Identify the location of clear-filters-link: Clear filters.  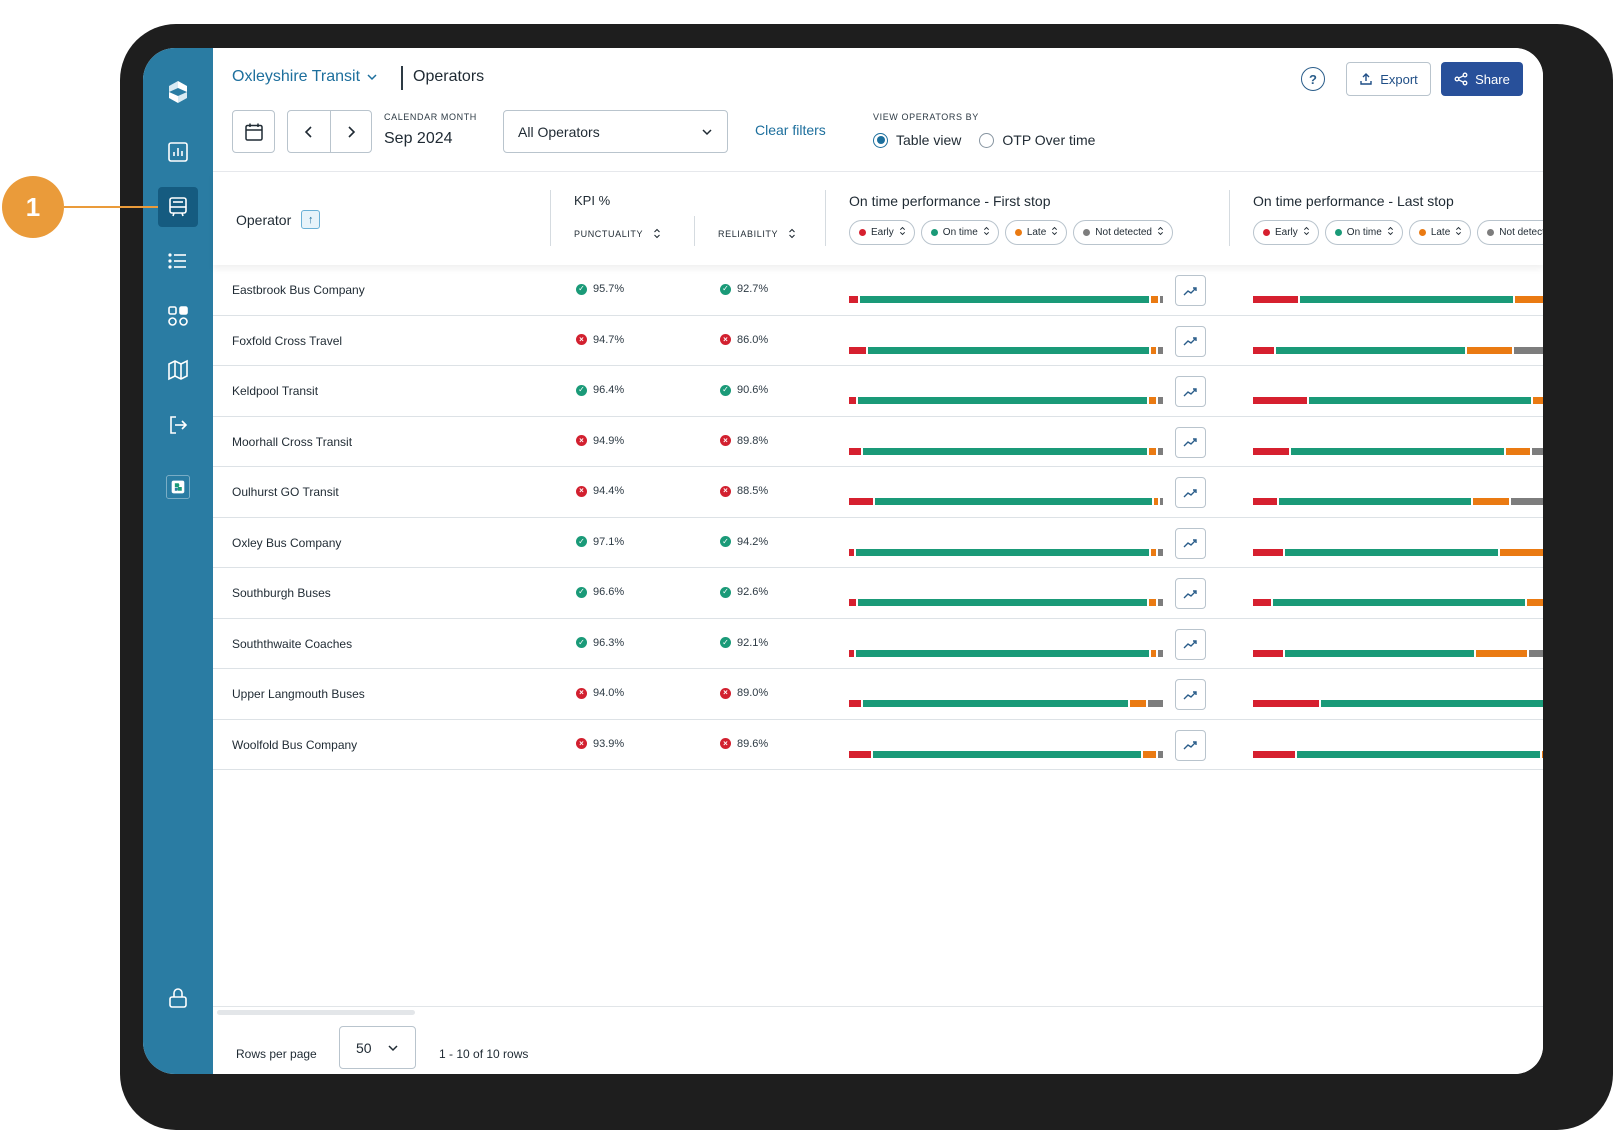
(790, 130).